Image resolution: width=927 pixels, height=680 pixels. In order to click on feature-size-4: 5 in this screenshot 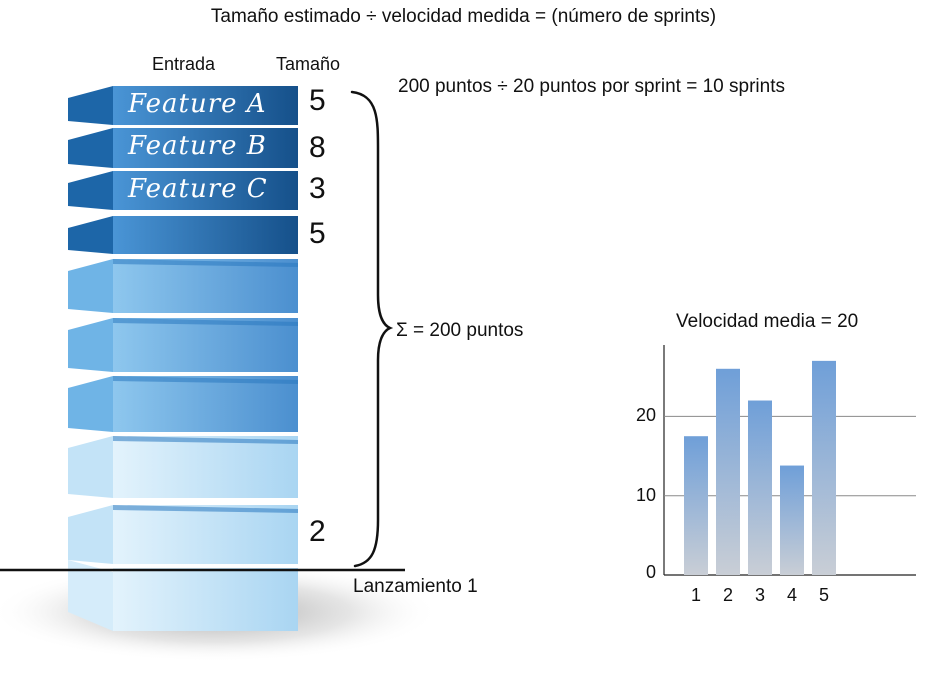, I will do `click(317, 233)`.